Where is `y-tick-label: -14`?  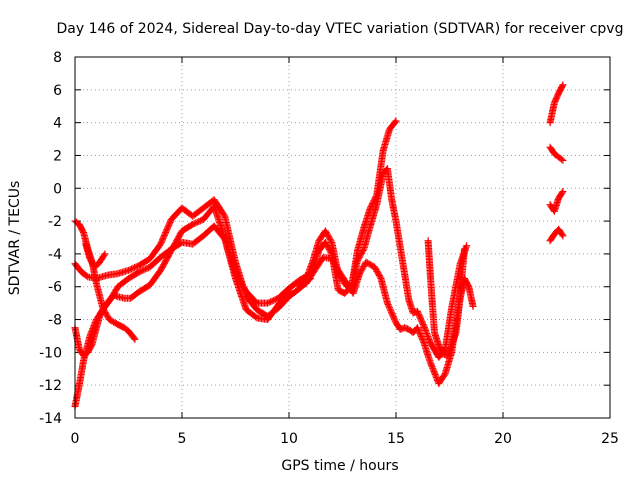
y-tick-label: -14 is located at coordinates (50, 419).